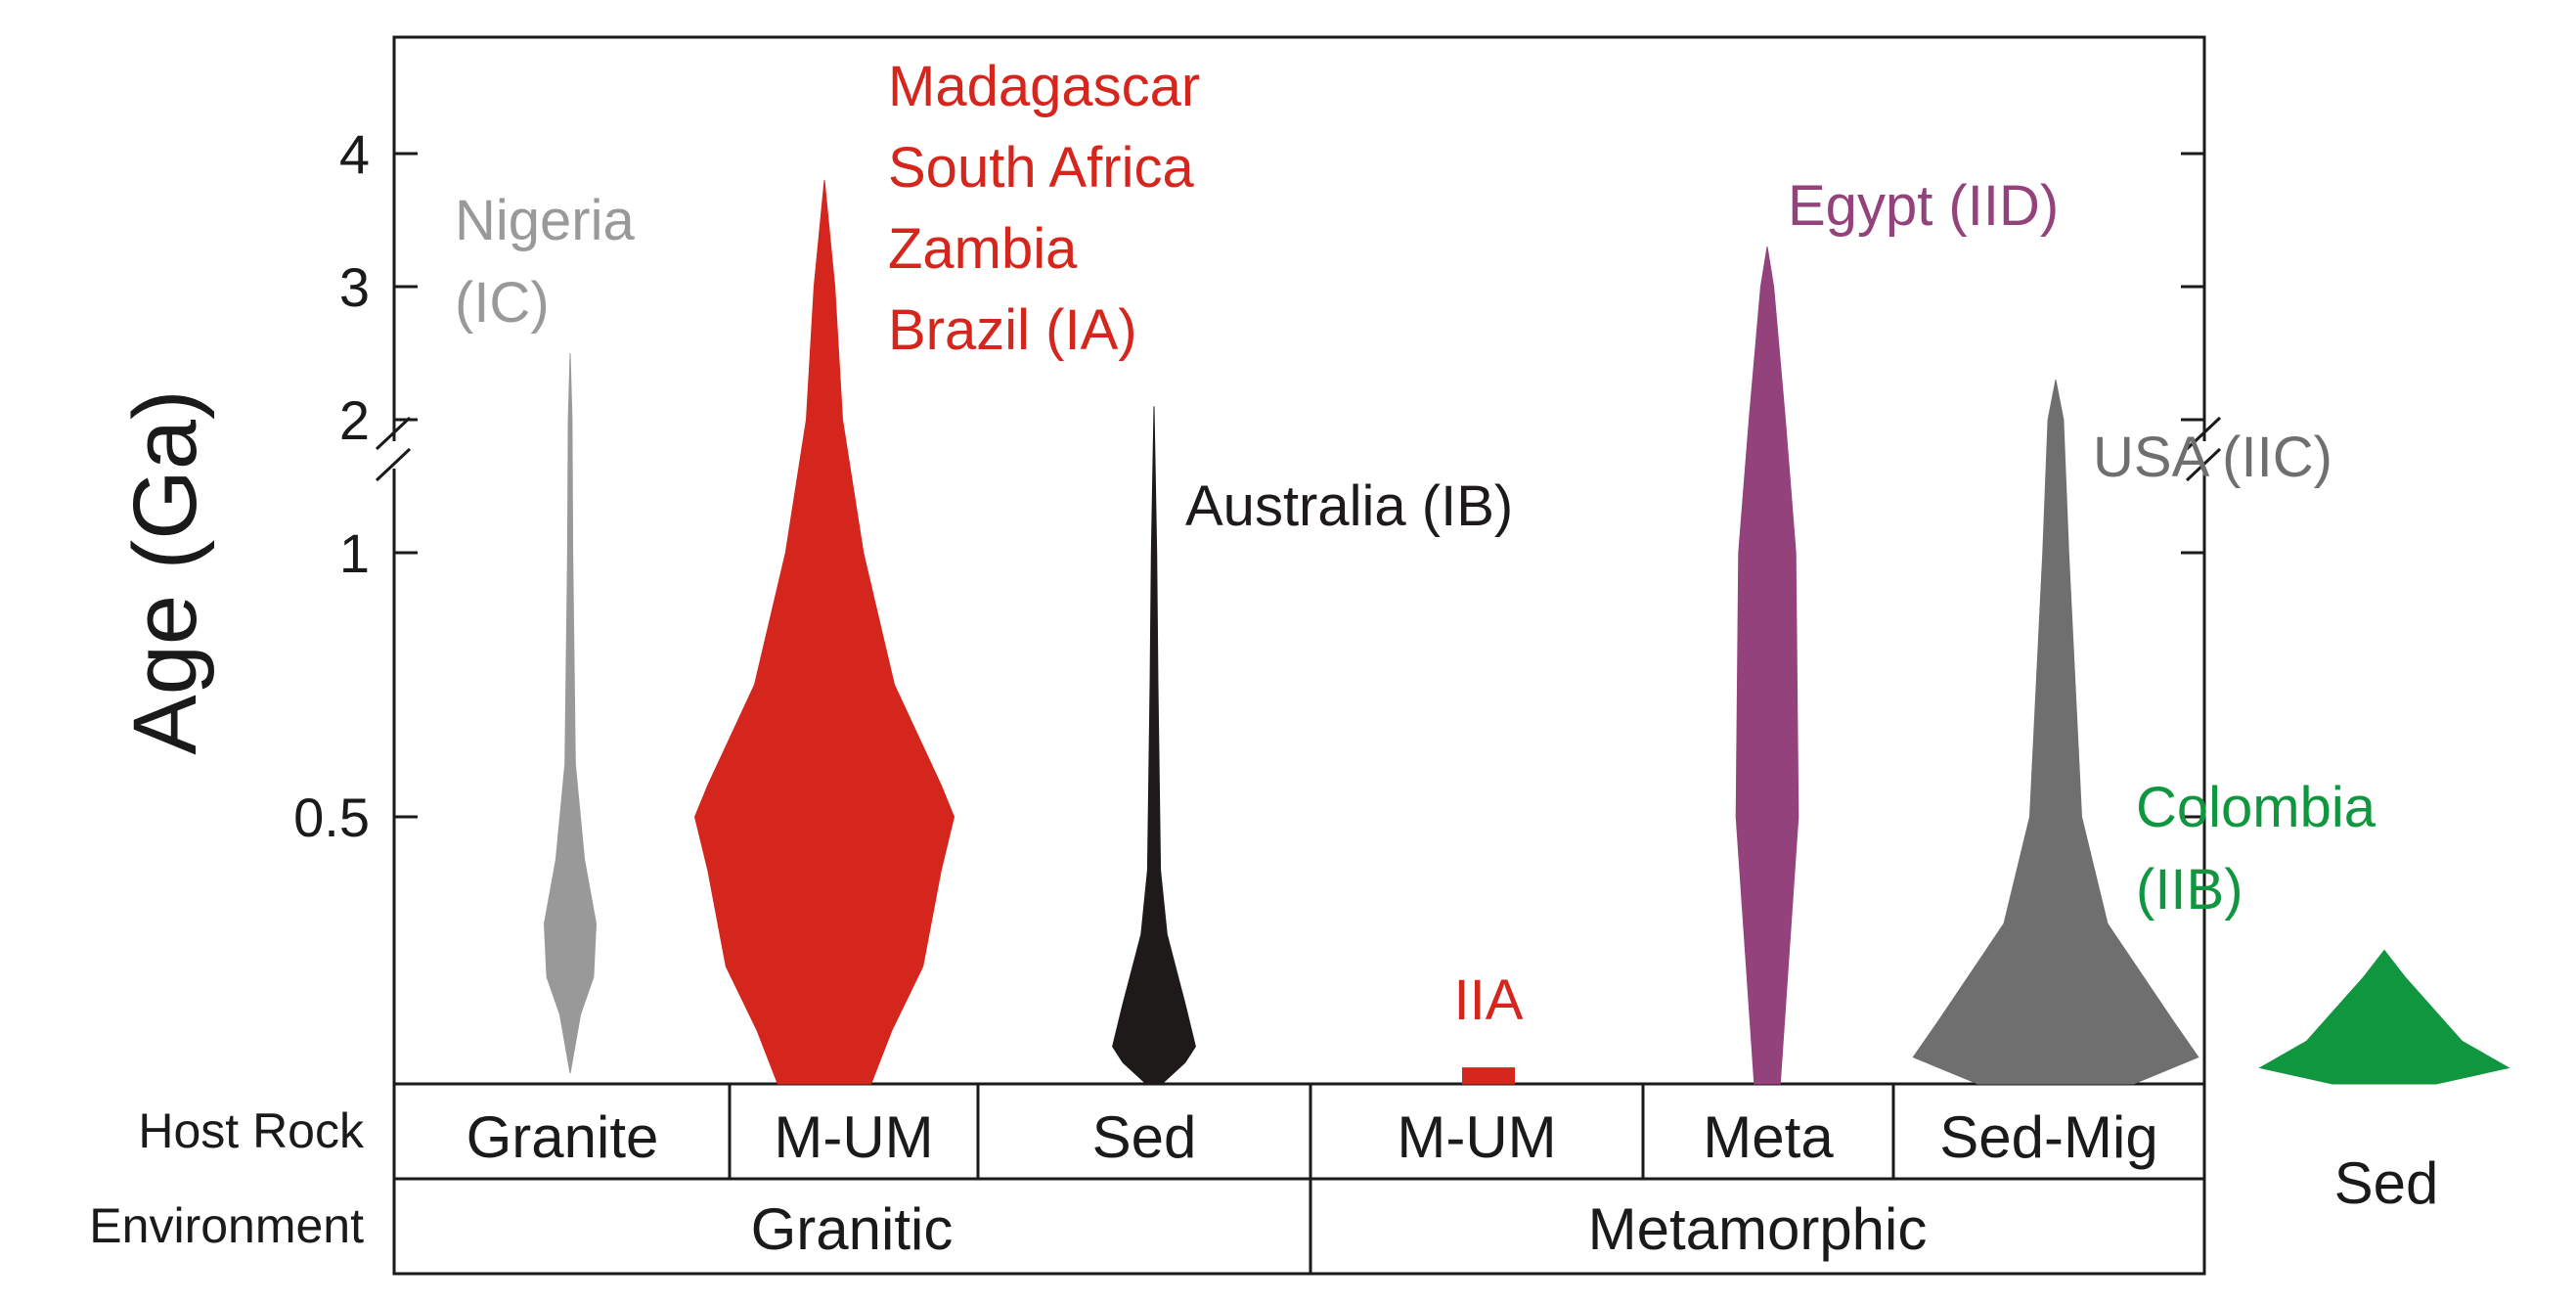  Describe the element at coordinates (1489, 1000) in the screenshot. I see `series-label: IIA` at that location.